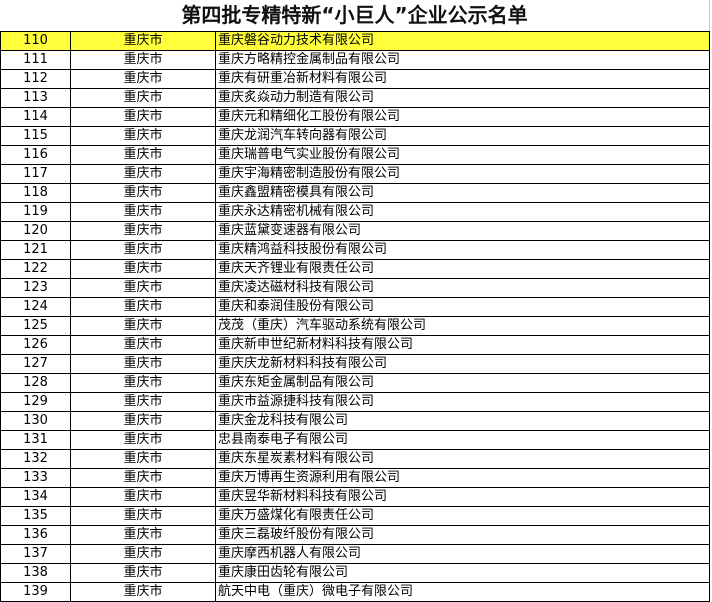 This screenshot has height=602, width=712. I want to click on row-number-cell: 122, so click(35, 269).